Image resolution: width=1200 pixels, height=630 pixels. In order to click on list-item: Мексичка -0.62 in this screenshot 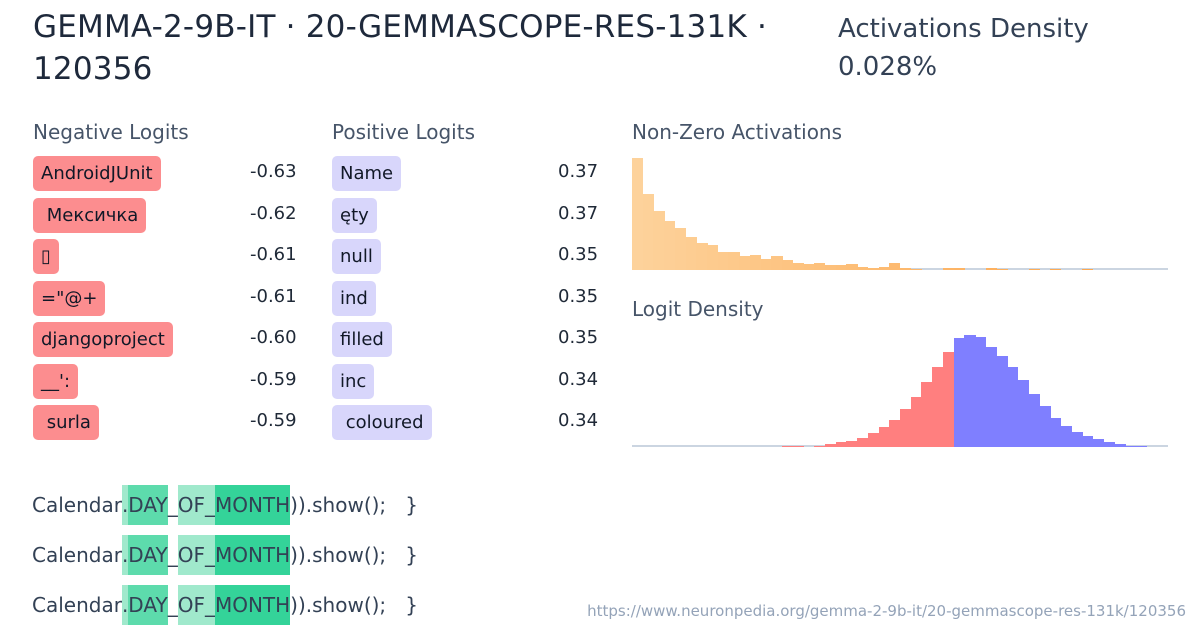, I will do `click(168, 218)`.